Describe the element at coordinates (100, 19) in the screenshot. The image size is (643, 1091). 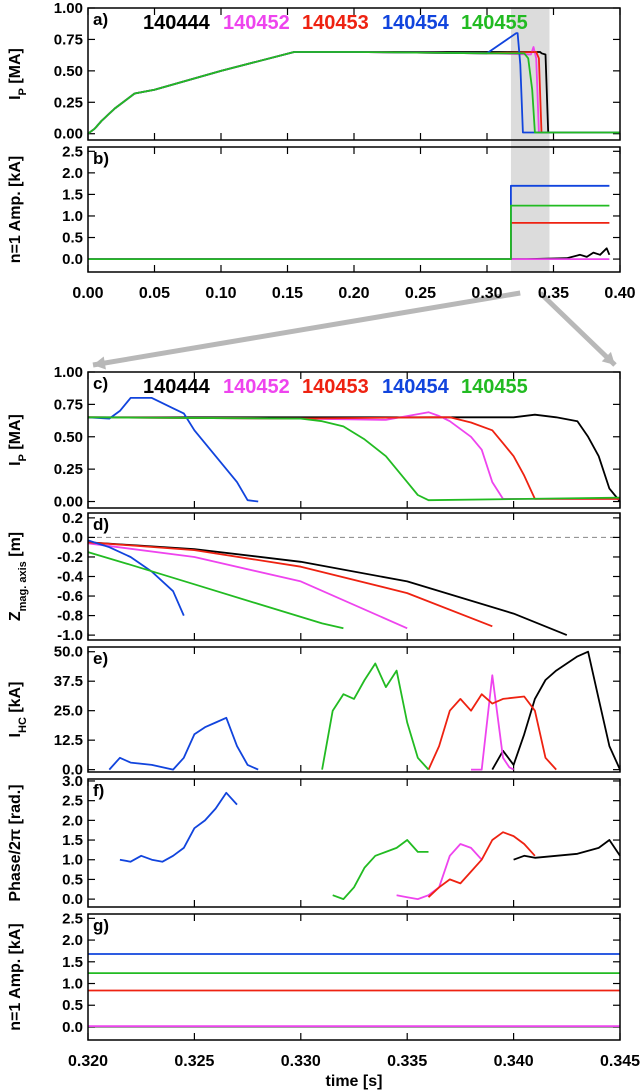
I see `panel-tag-a: a)` at that location.